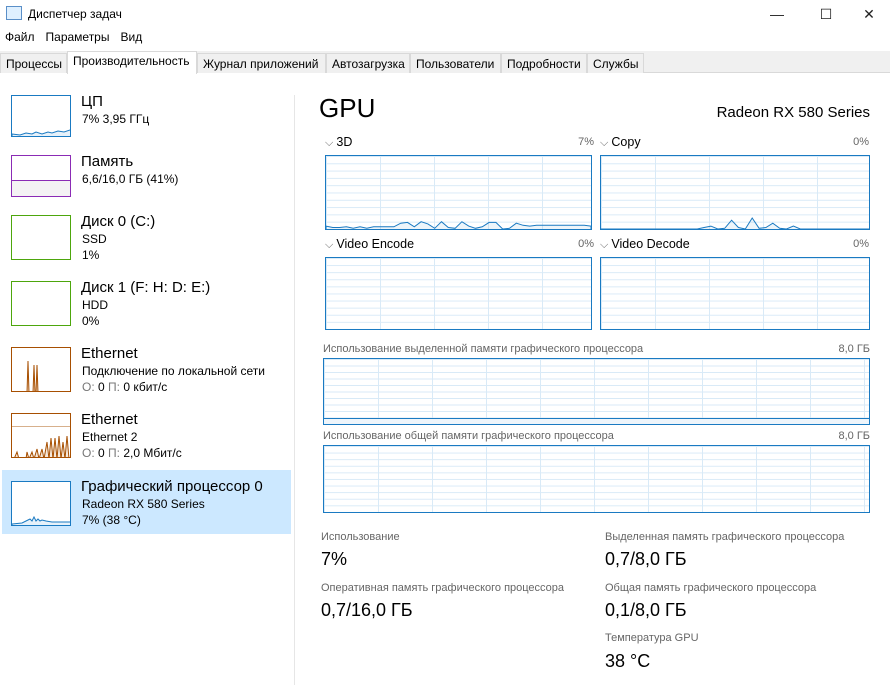  What do you see at coordinates (360, 537) in the screenshot?
I see `stat-usage-label: Использование` at bounding box center [360, 537].